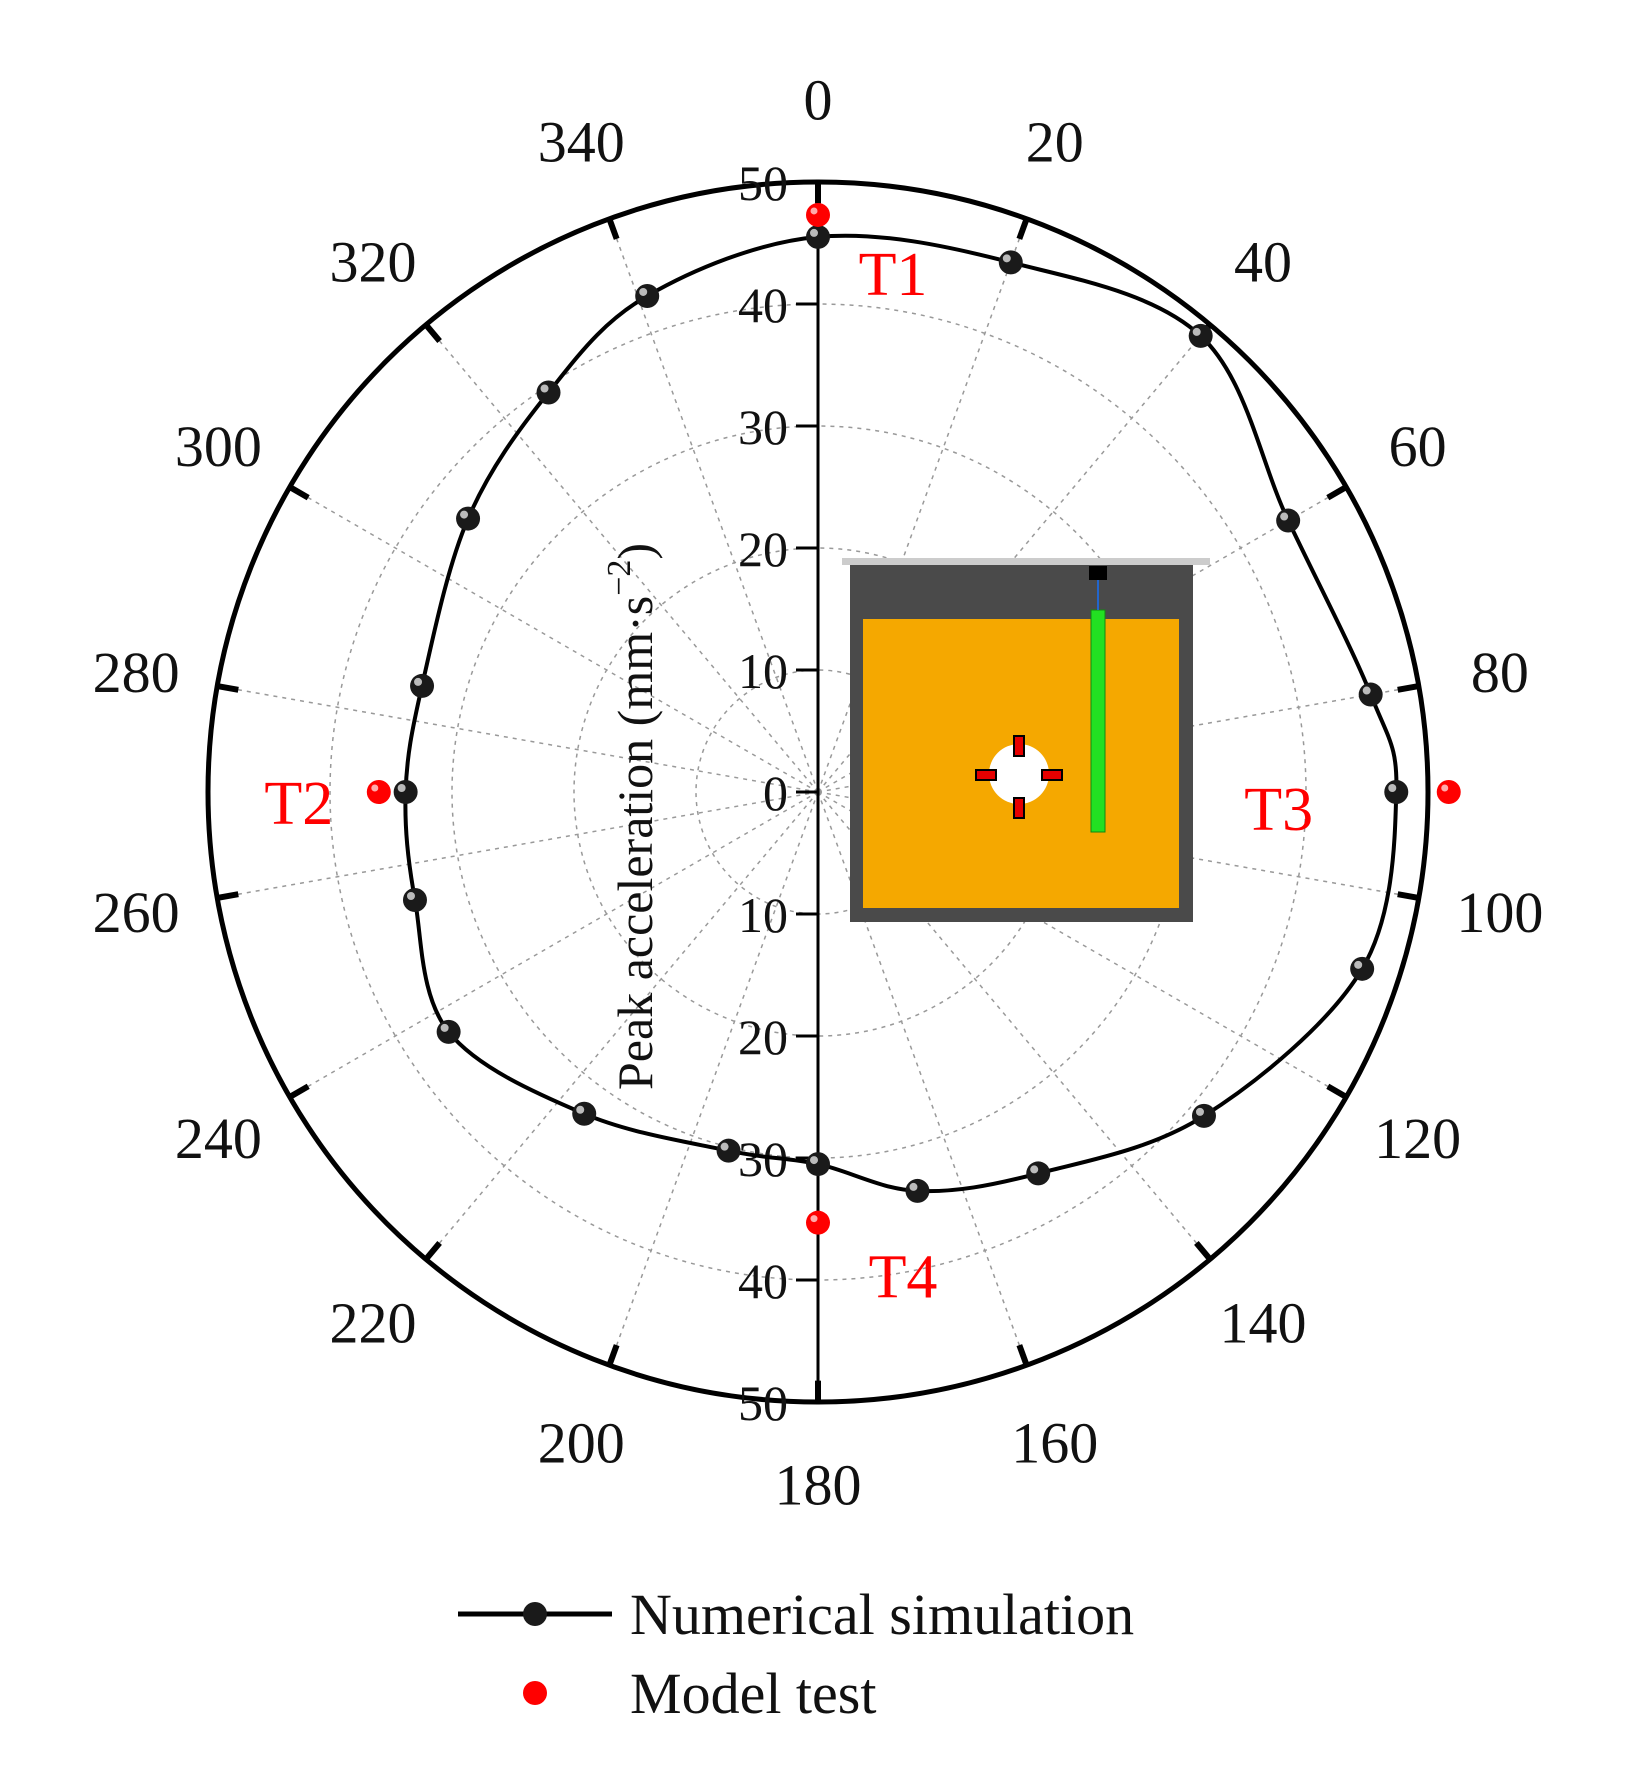 This screenshot has height=1770, width=1652. Describe the element at coordinates (763, 671) in the screenshot. I see `radial-tick-label-4: 10` at that location.